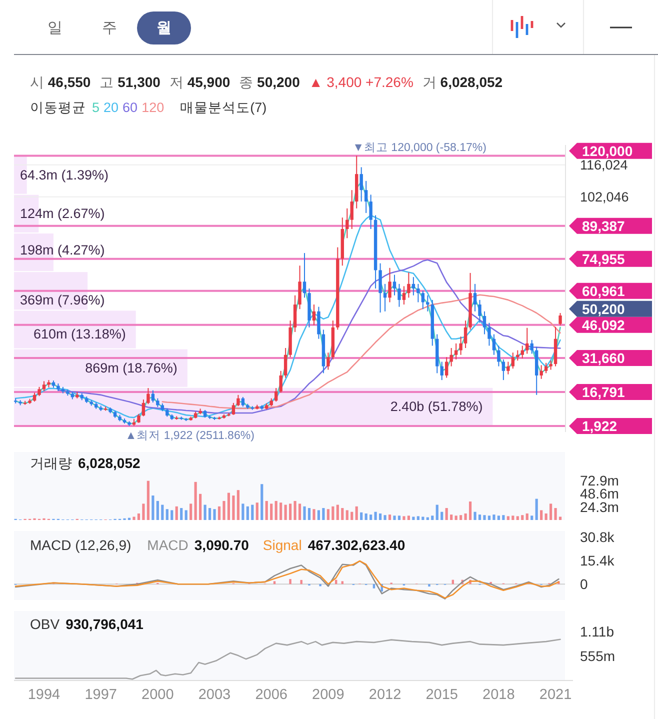 The image size is (658, 719). I want to click on x-tick-label: 2009, so click(328, 695).